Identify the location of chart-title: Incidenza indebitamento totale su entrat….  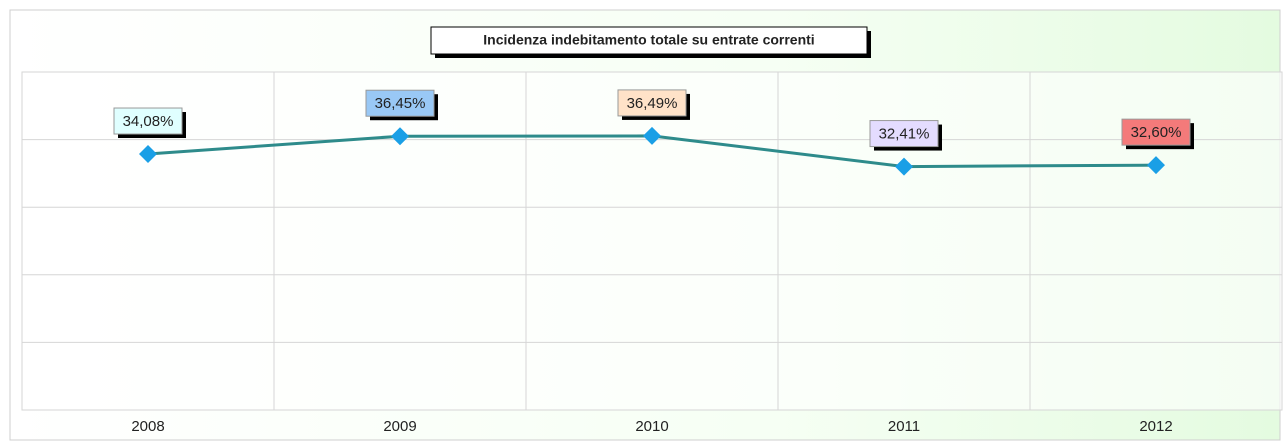
(648, 40).